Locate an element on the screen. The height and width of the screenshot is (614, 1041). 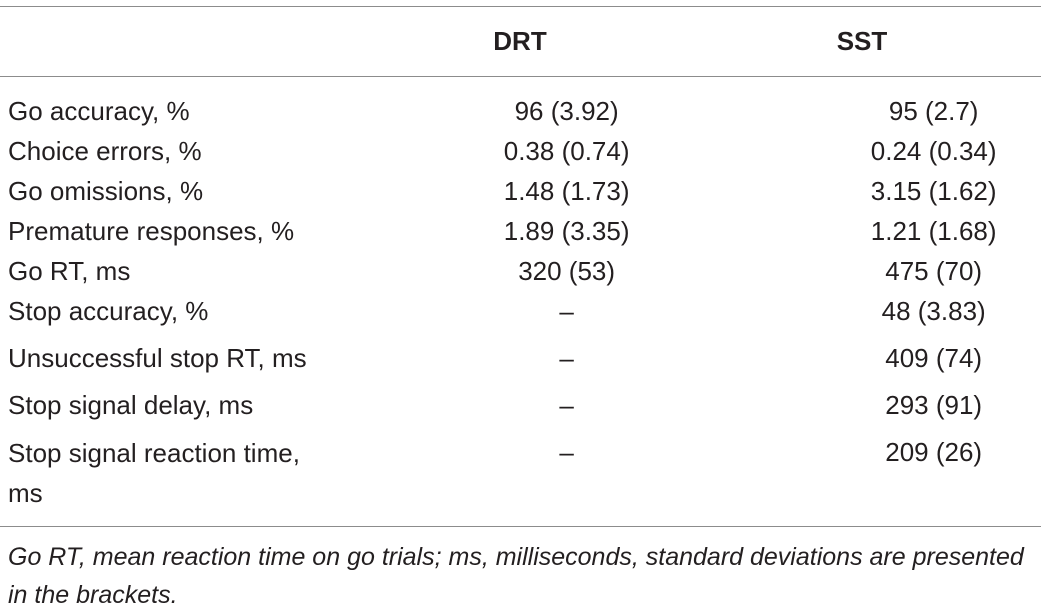
sst-value: 48 (3.83) is located at coordinates (933, 311).